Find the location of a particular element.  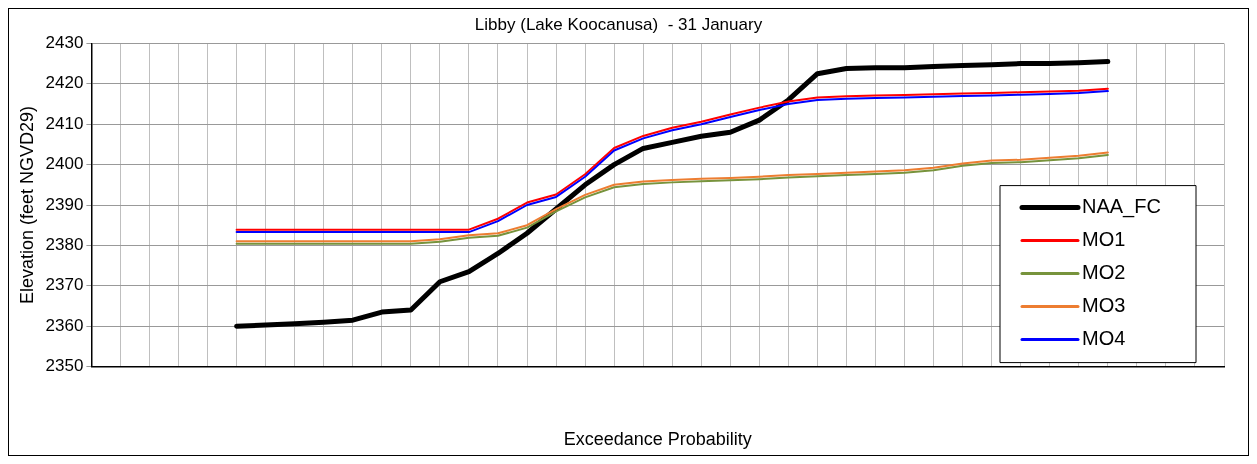

y-tick-label: 2430 is located at coordinates (64, 43).